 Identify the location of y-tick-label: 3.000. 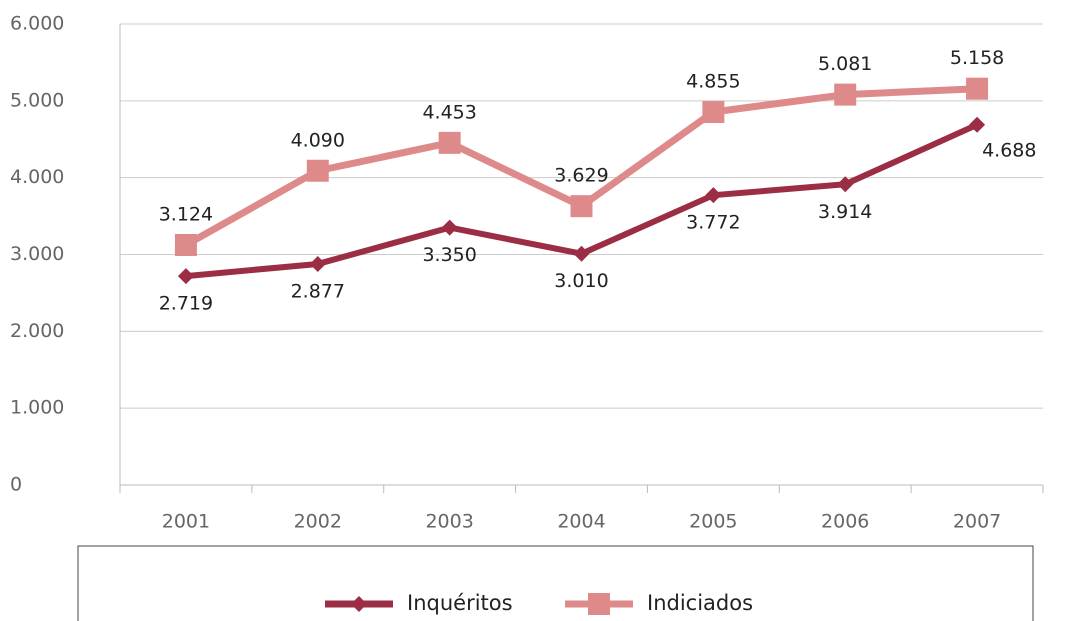
(37, 254).